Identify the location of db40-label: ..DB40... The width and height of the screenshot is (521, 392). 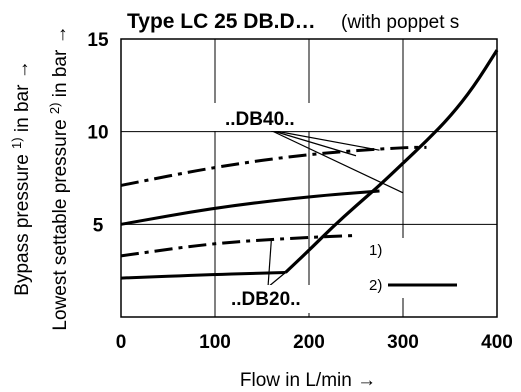
(260, 119).